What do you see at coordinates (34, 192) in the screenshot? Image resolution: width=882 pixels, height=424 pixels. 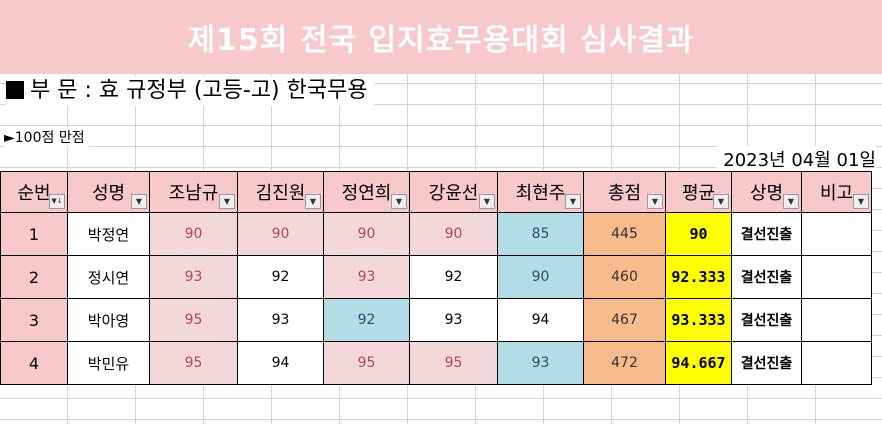 I see `header-cell-no: 순번 ▼↓` at bounding box center [34, 192].